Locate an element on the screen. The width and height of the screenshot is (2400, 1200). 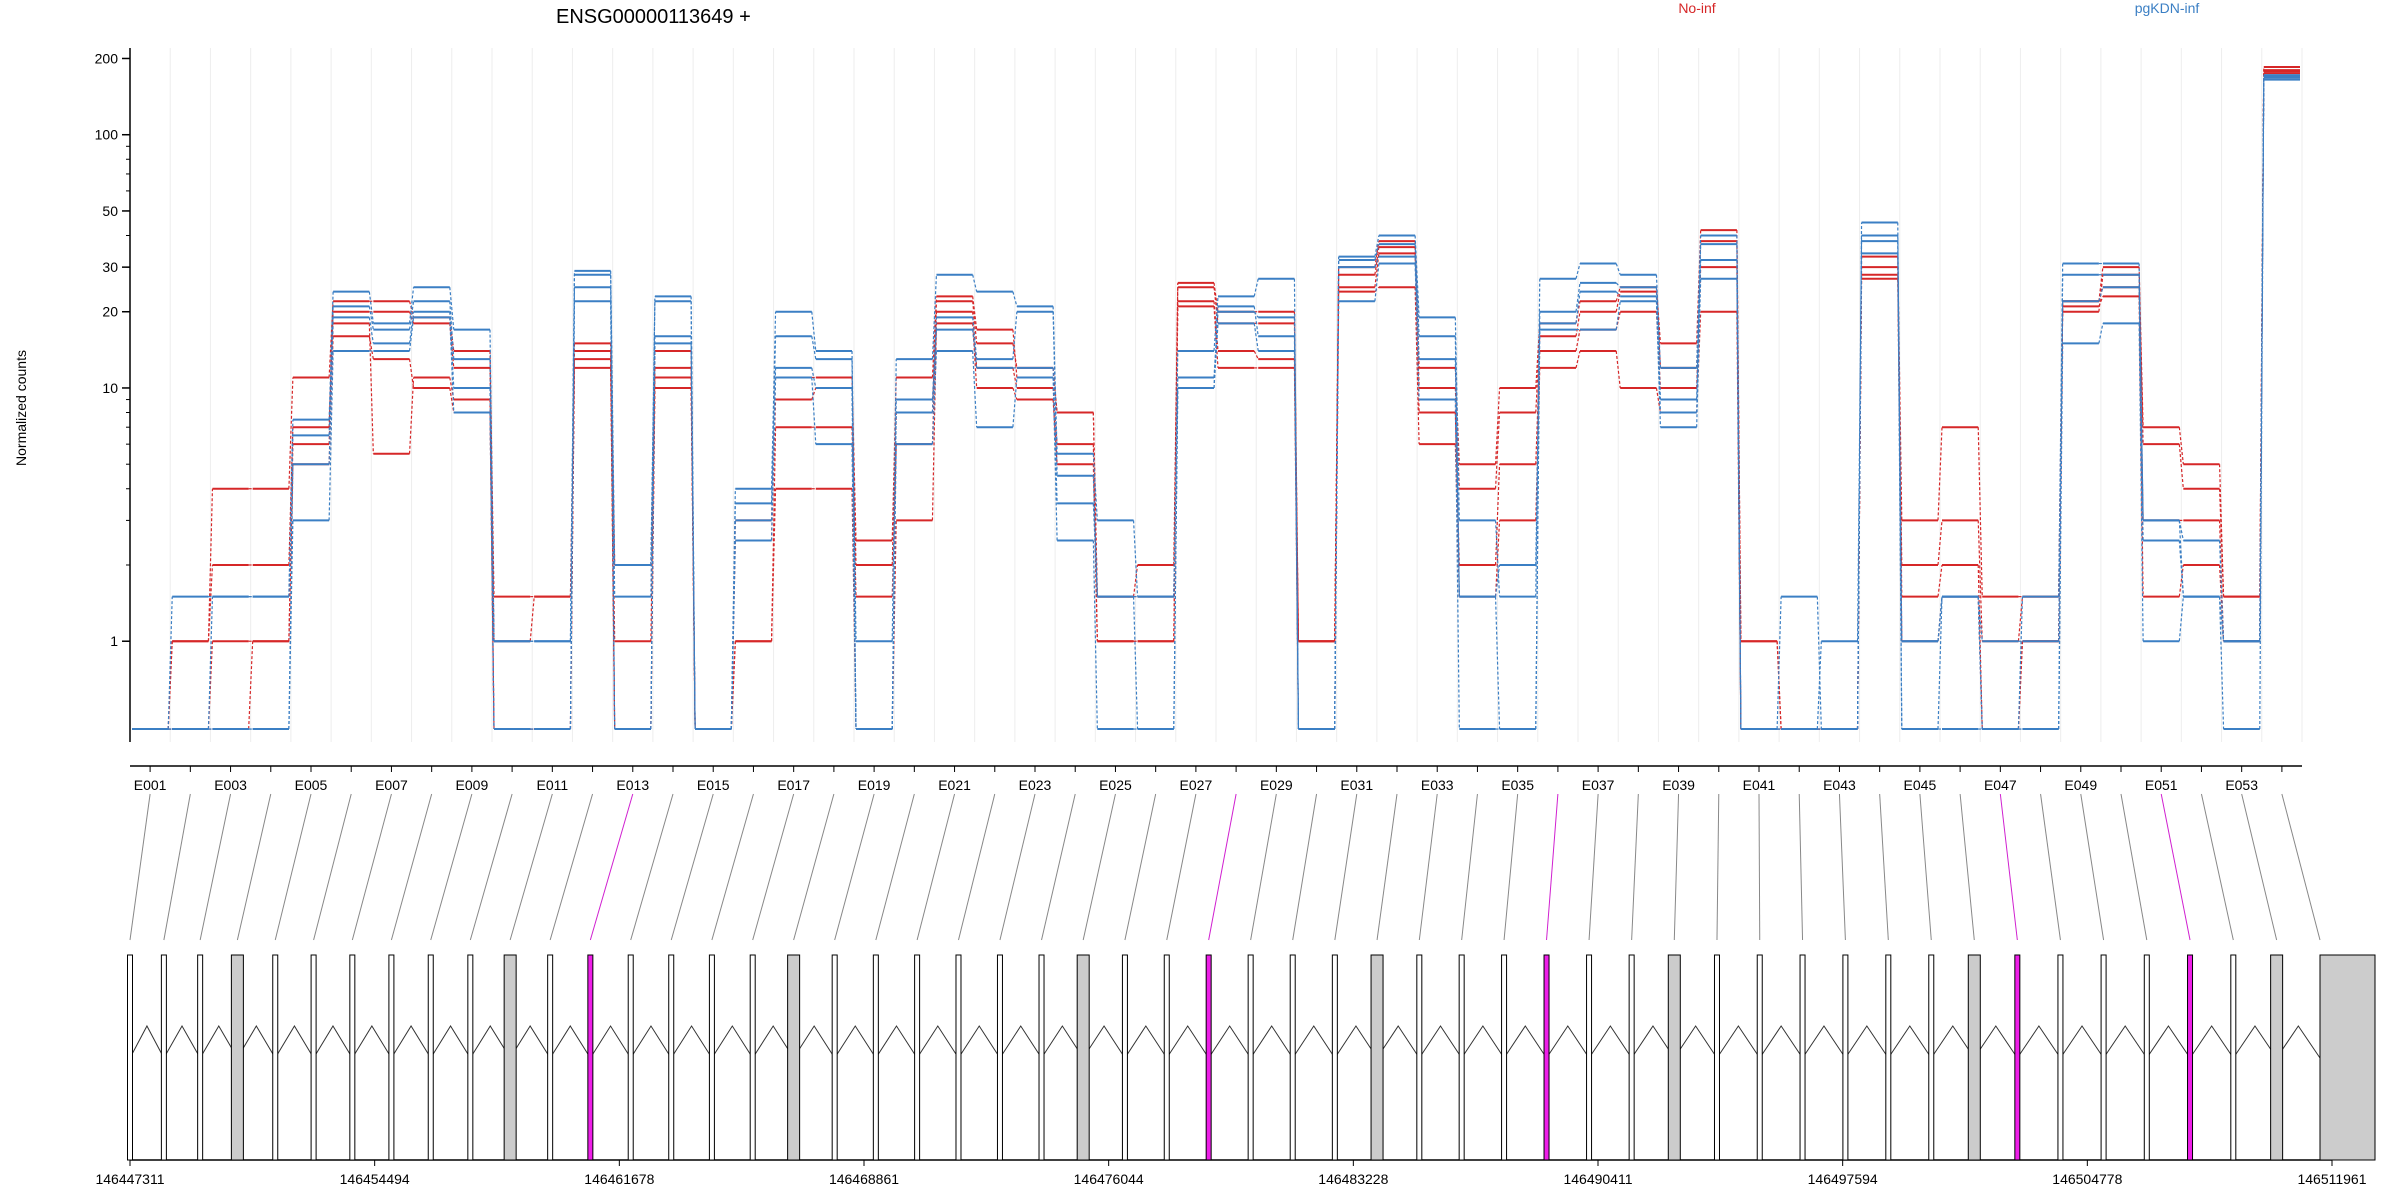
x-tick-label: E017 is located at coordinates (793, 785).